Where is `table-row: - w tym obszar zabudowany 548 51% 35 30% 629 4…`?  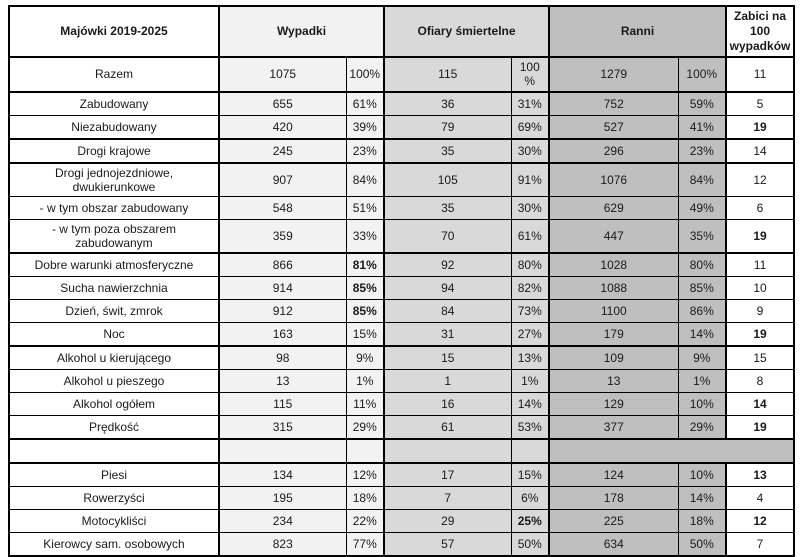 table-row: - w tym obszar zabudowany 548 51% 35 30% 629 4… is located at coordinates (401, 207).